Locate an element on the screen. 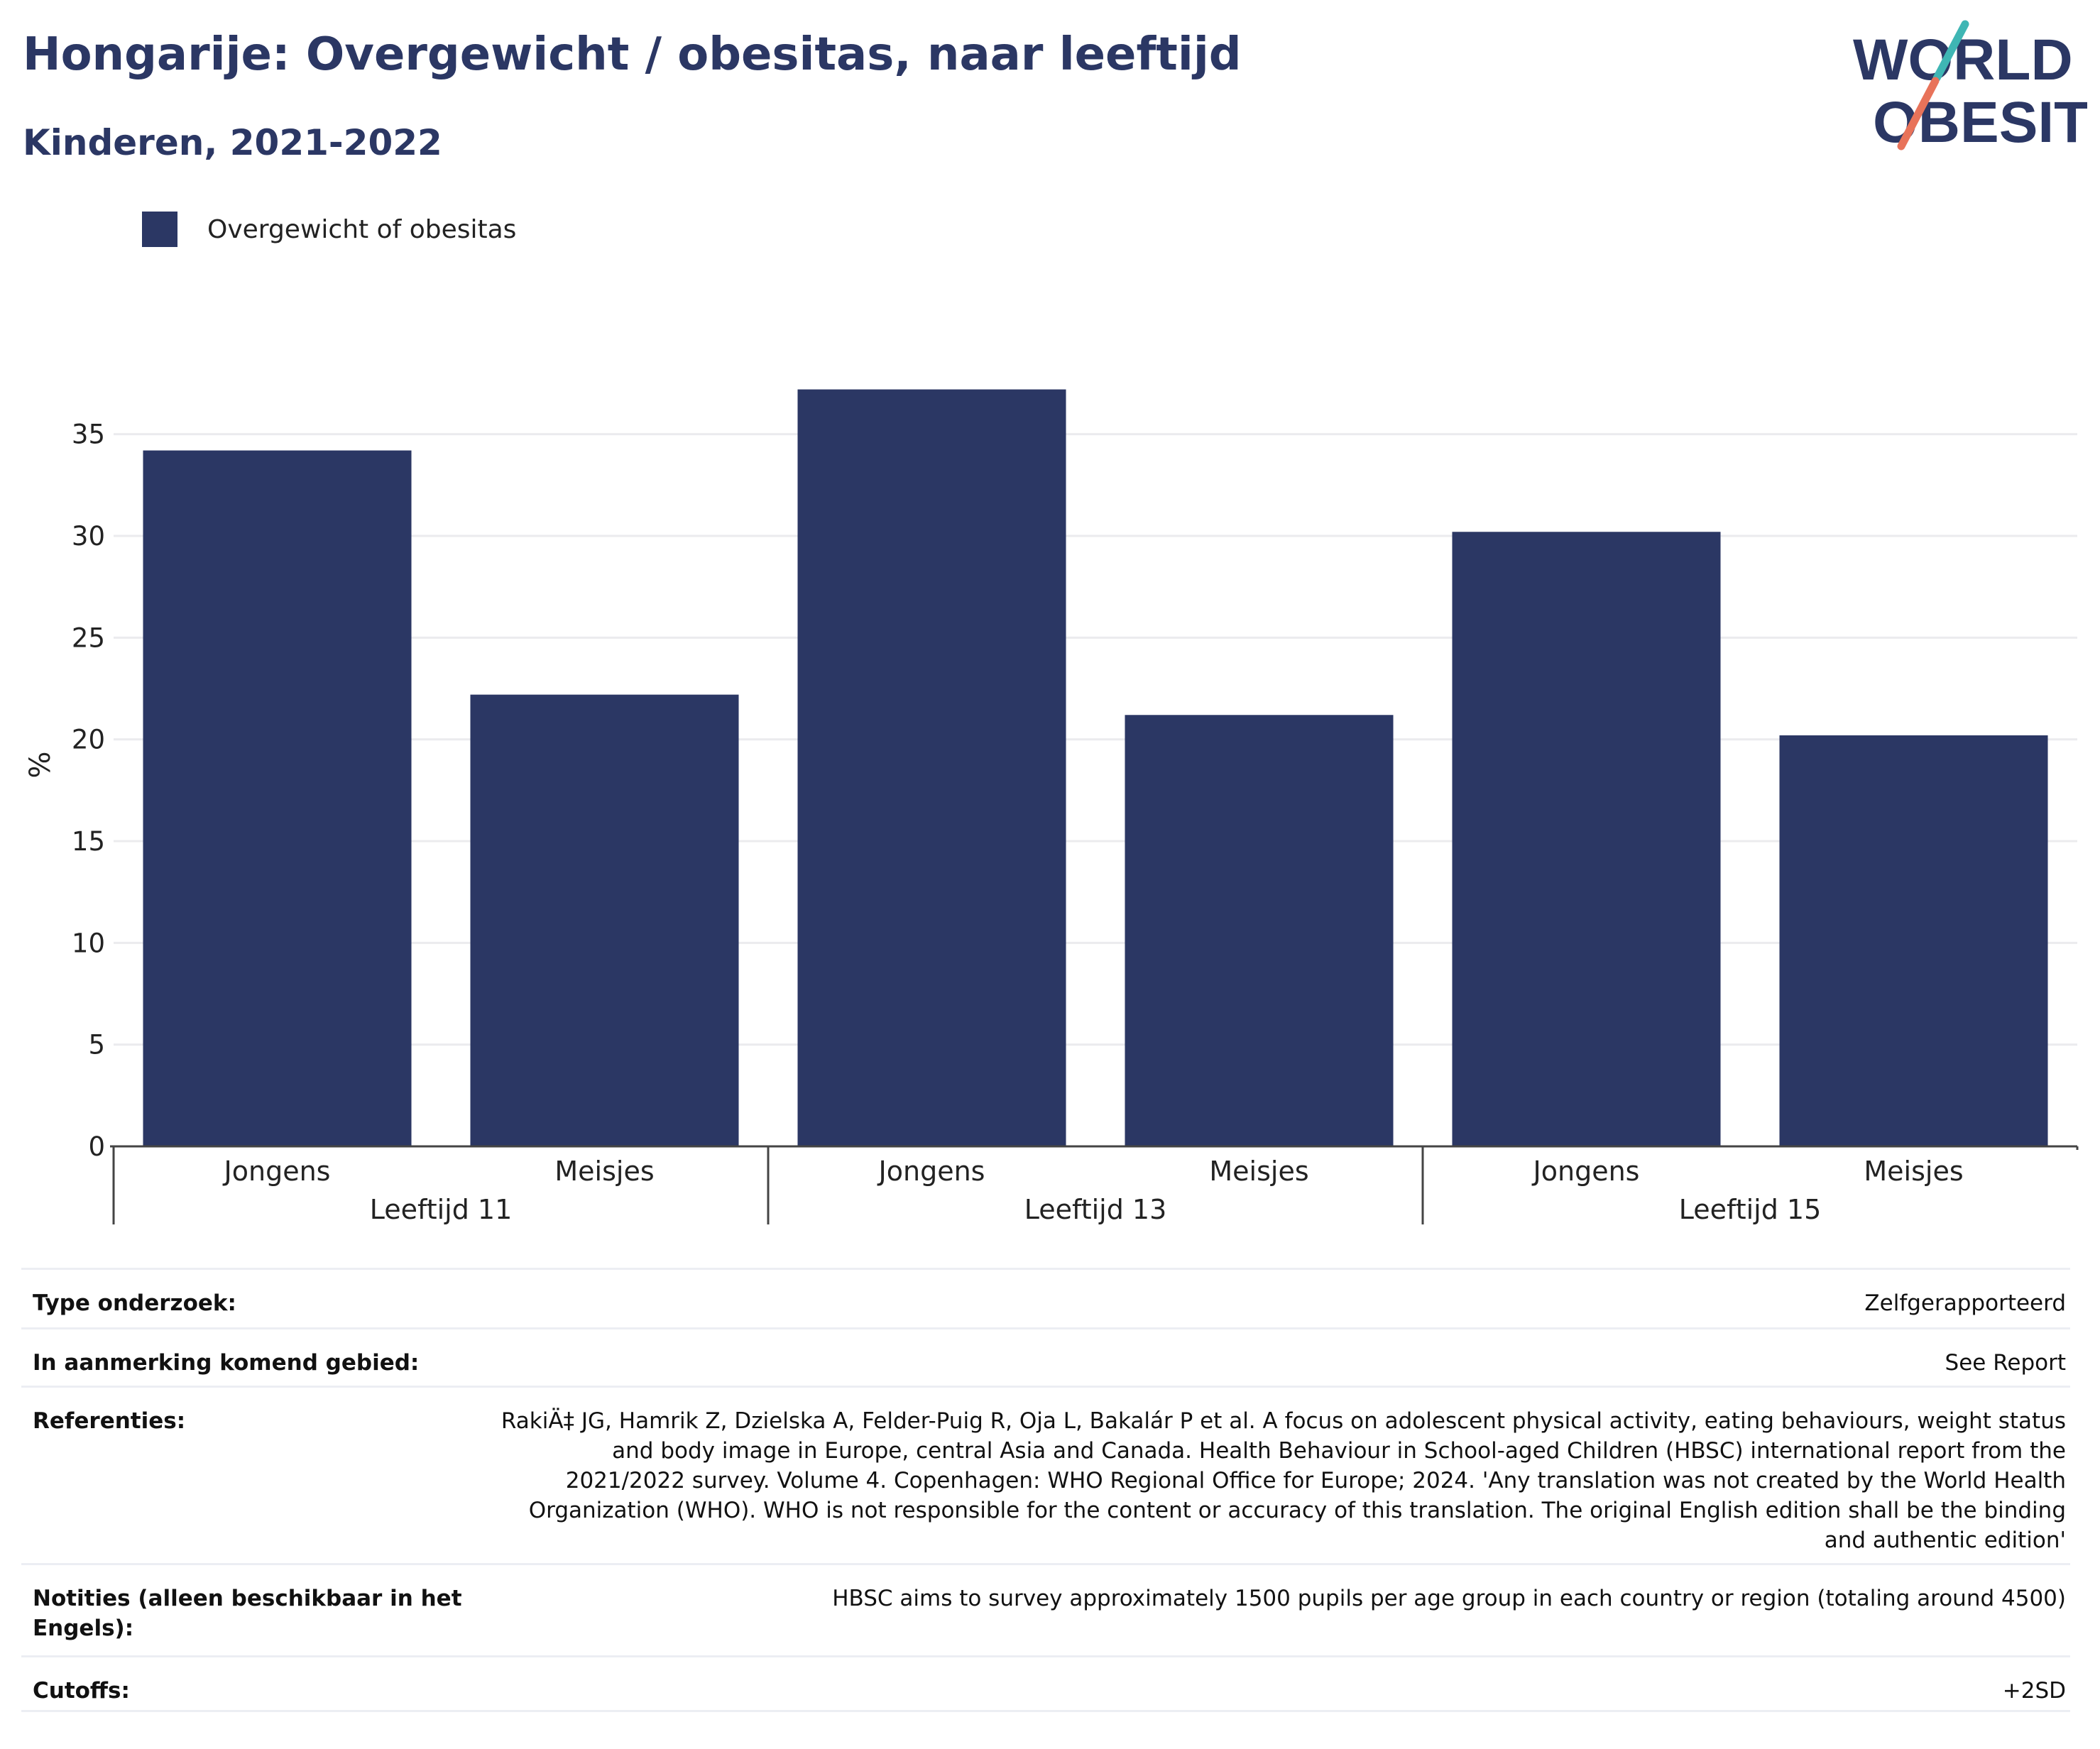  y-tick-label: 0 is located at coordinates (96, 1146).